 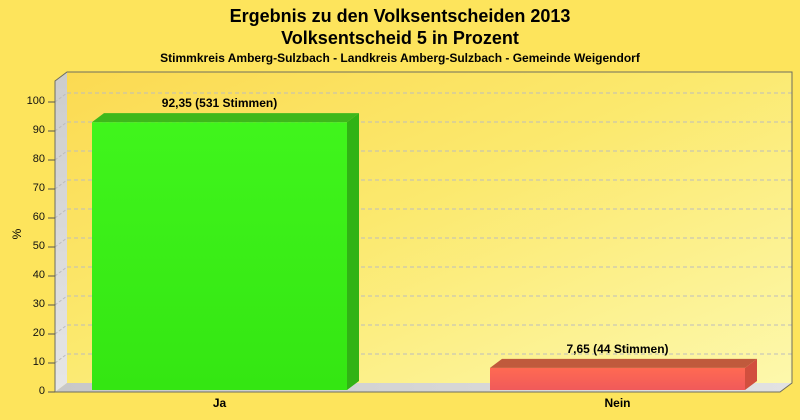 I want to click on bar-side-nein, so click(x=751, y=374).